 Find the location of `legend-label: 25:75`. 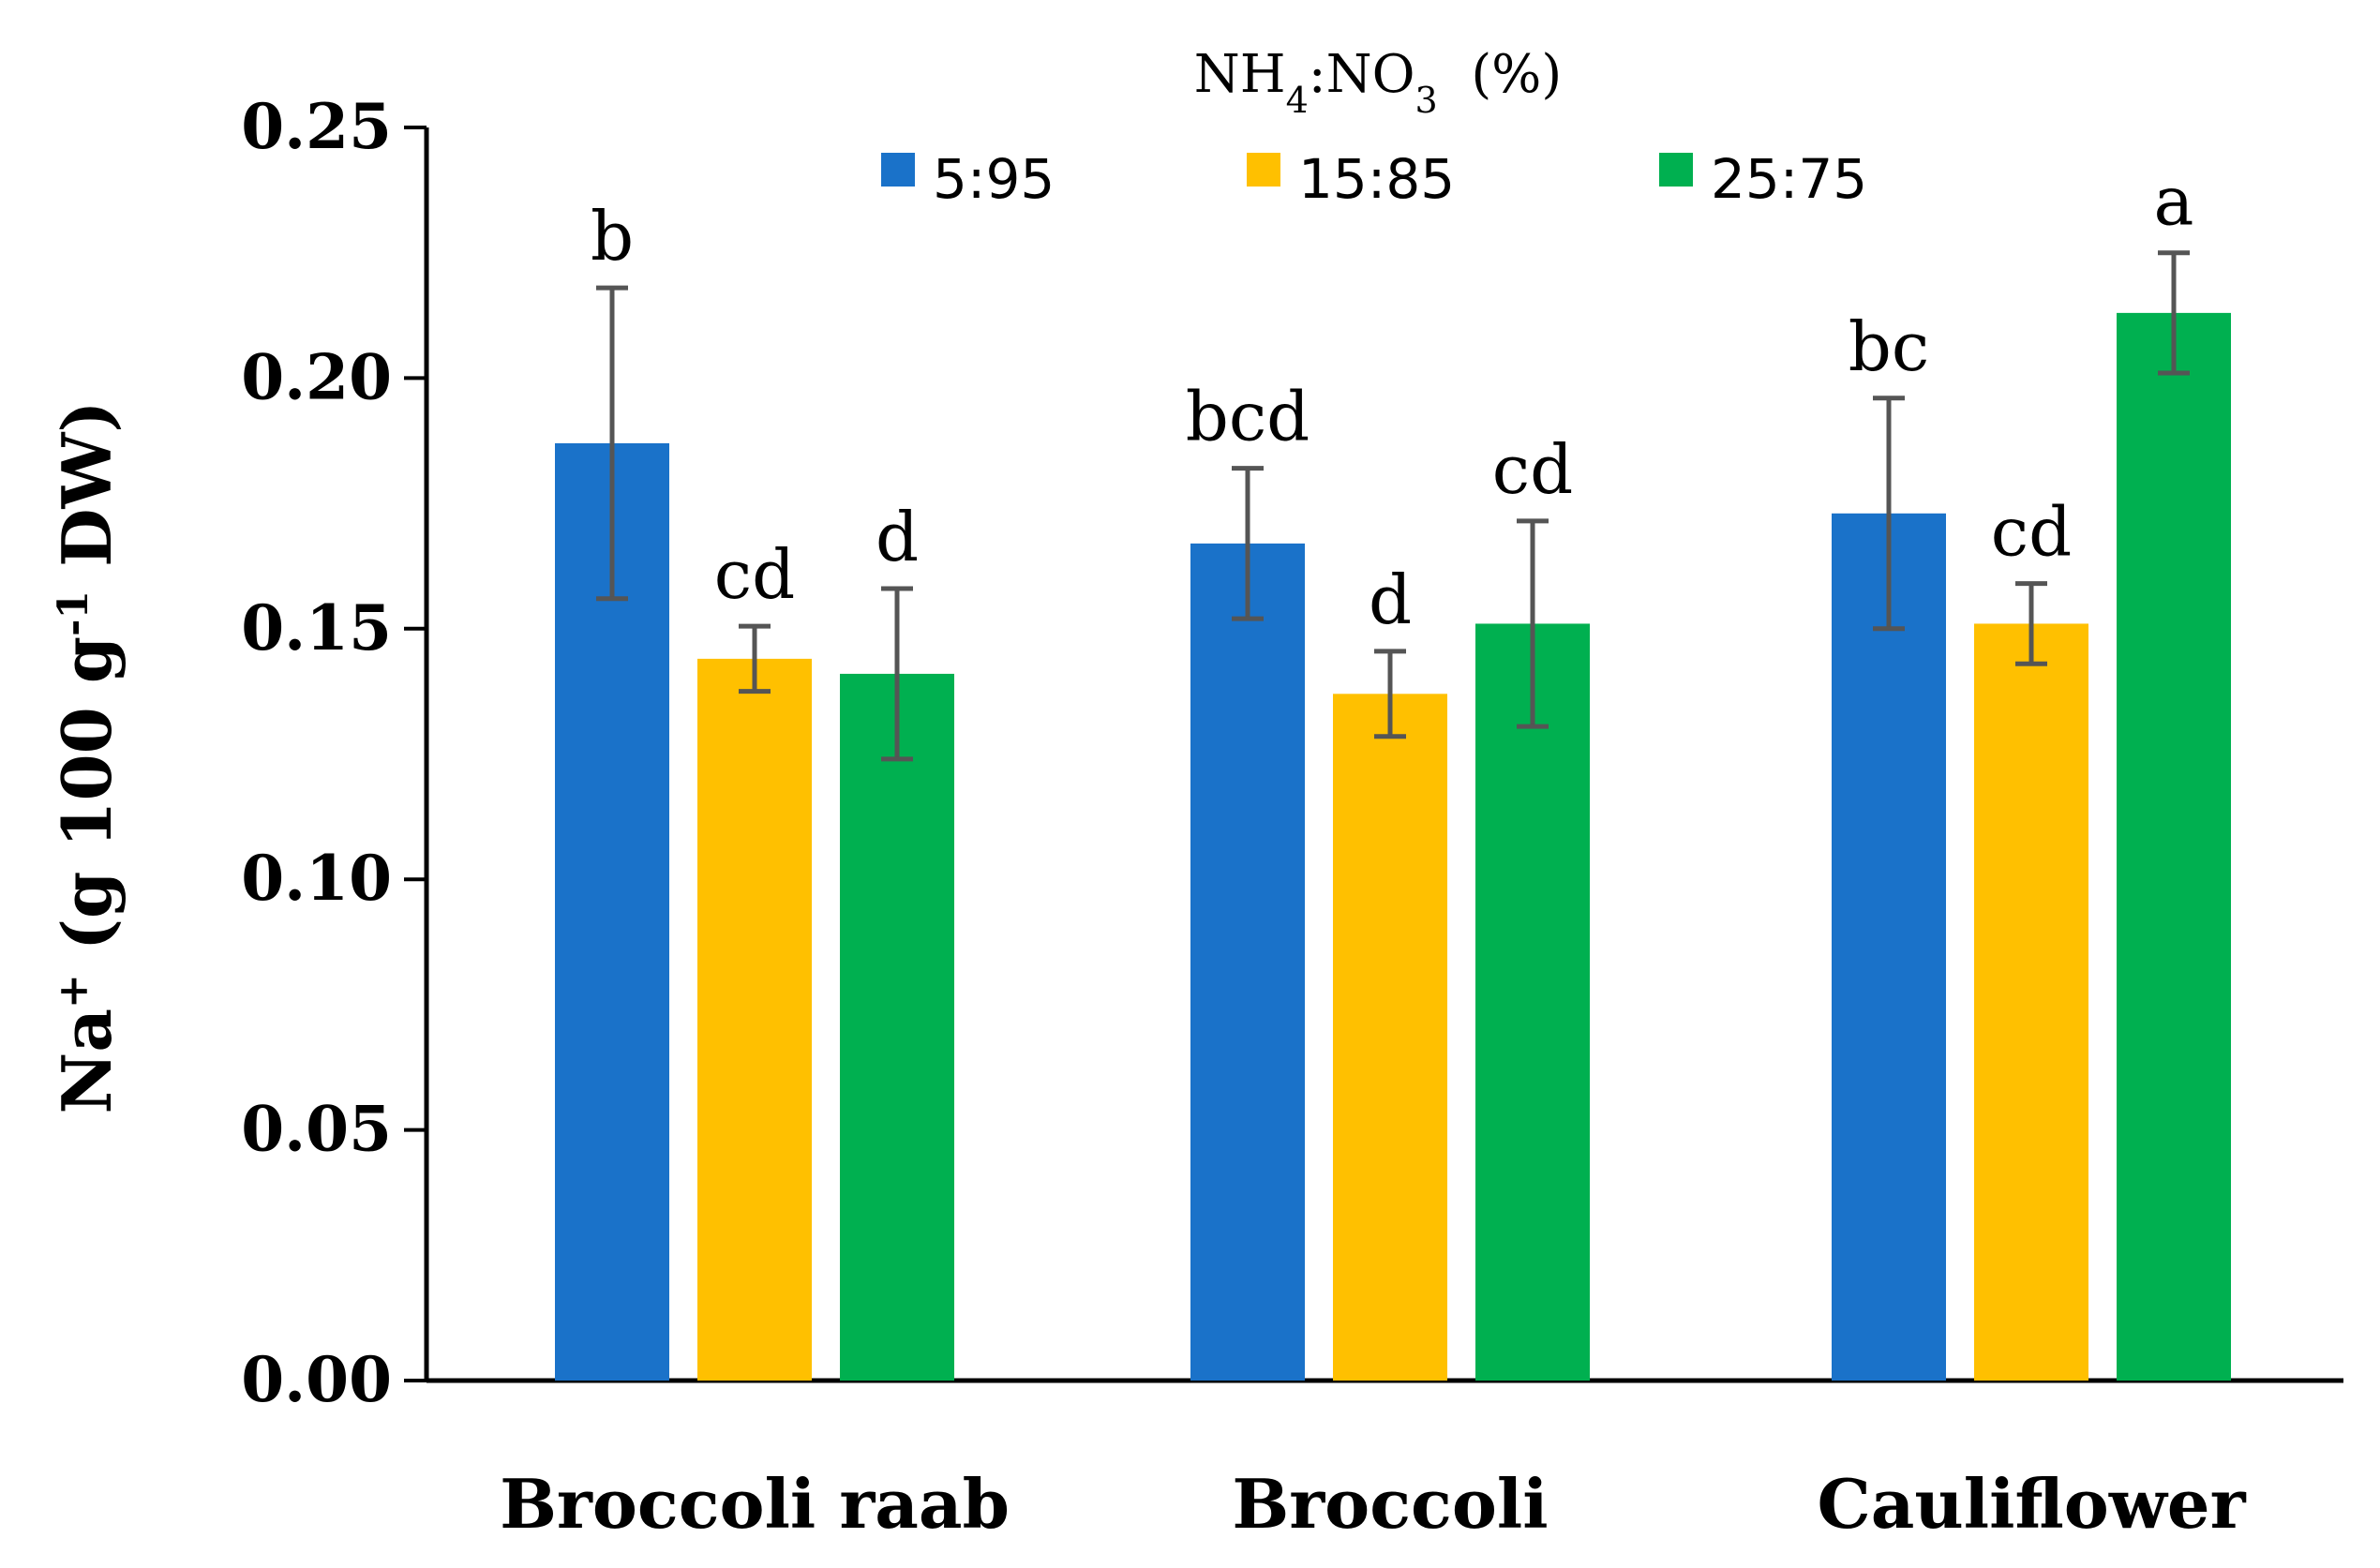

legend-label: 25:75 is located at coordinates (1789, 179).